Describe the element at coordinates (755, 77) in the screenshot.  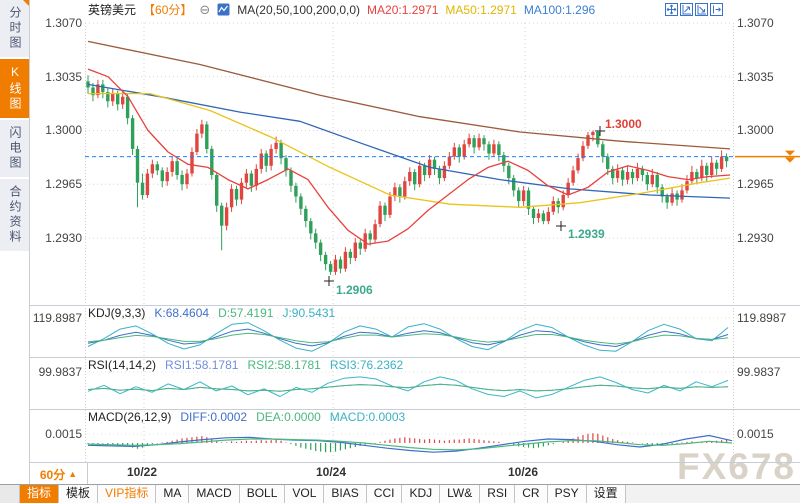
I see `price-tick-right: 1.3035` at that location.